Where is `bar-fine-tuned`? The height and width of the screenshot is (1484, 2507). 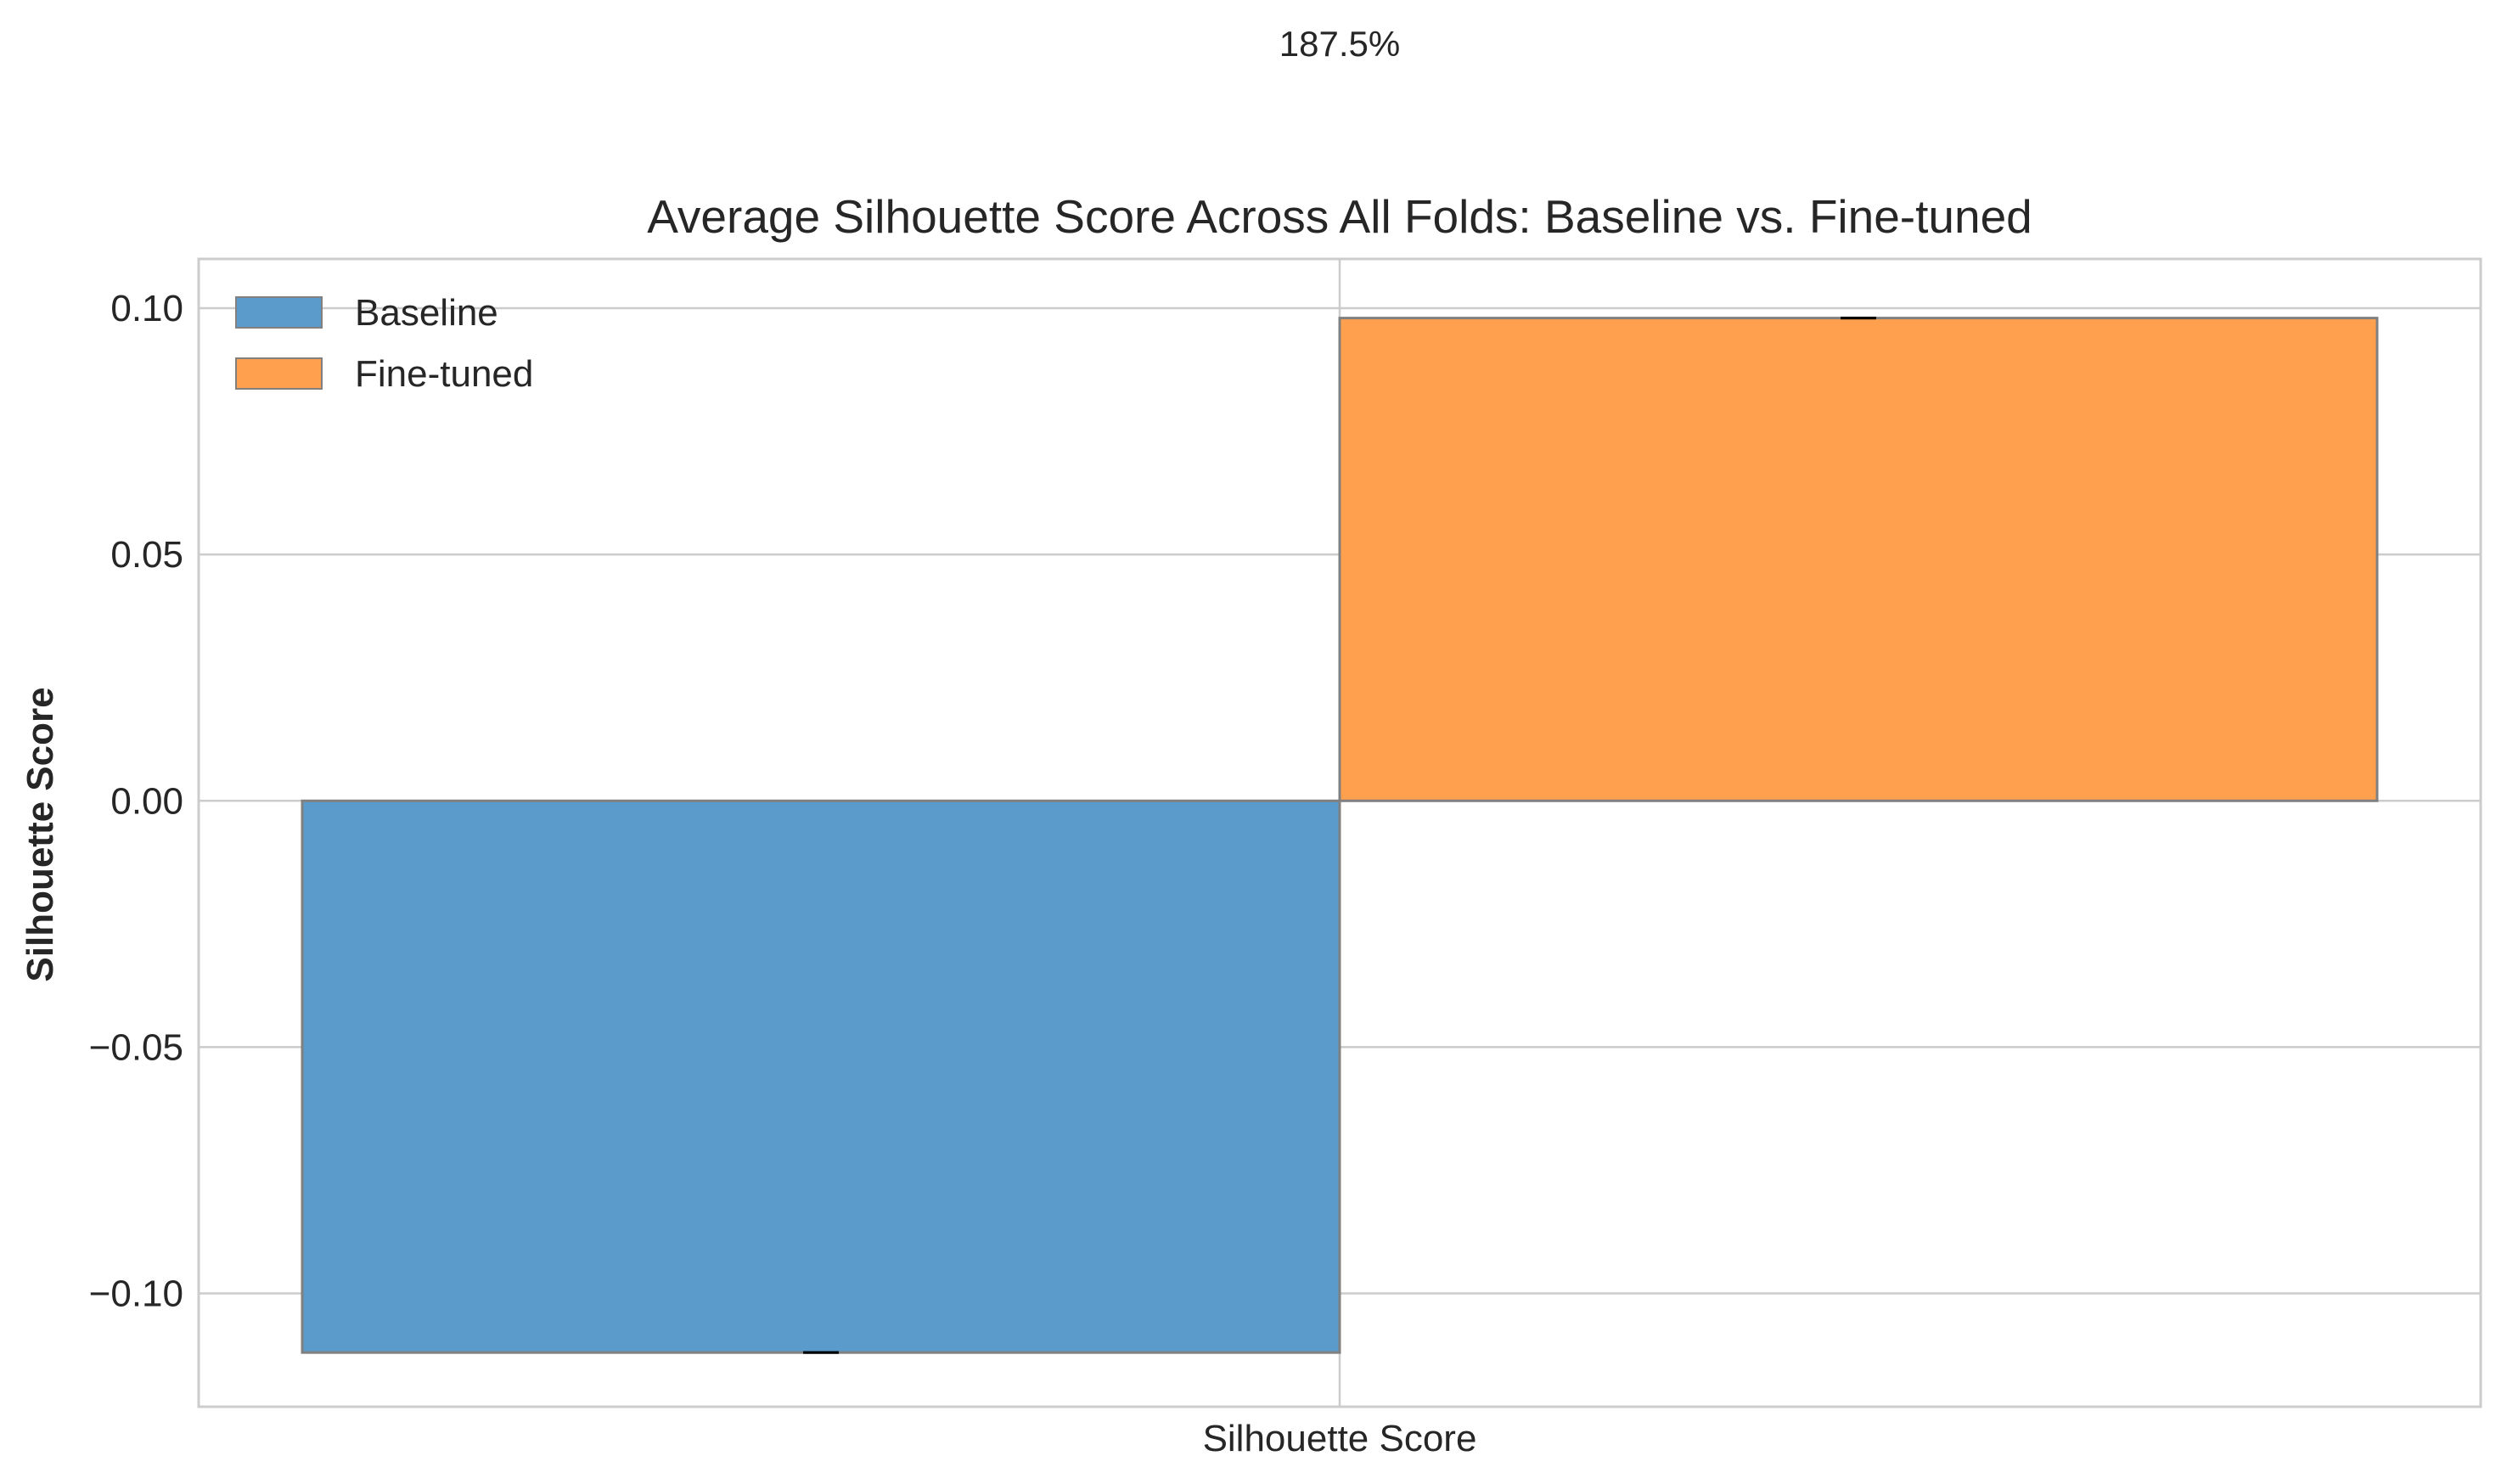
bar-fine-tuned is located at coordinates (1858, 559).